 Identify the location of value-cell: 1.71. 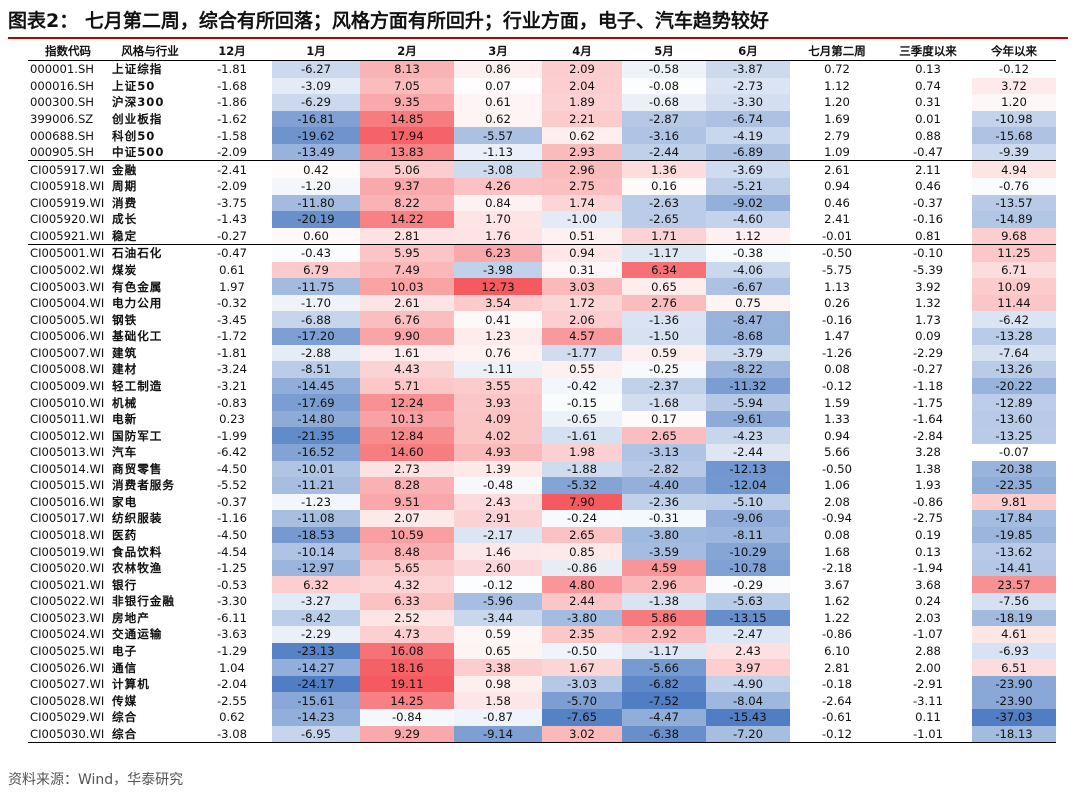
(664, 236).